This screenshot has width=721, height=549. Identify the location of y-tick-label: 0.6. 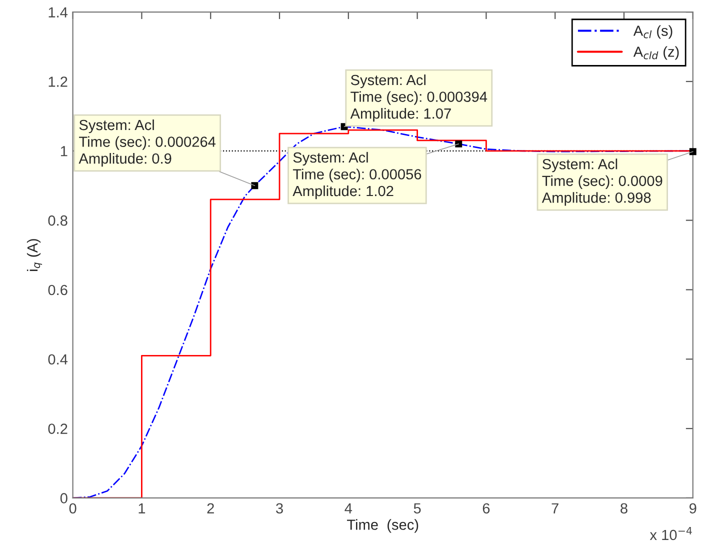
(58, 290).